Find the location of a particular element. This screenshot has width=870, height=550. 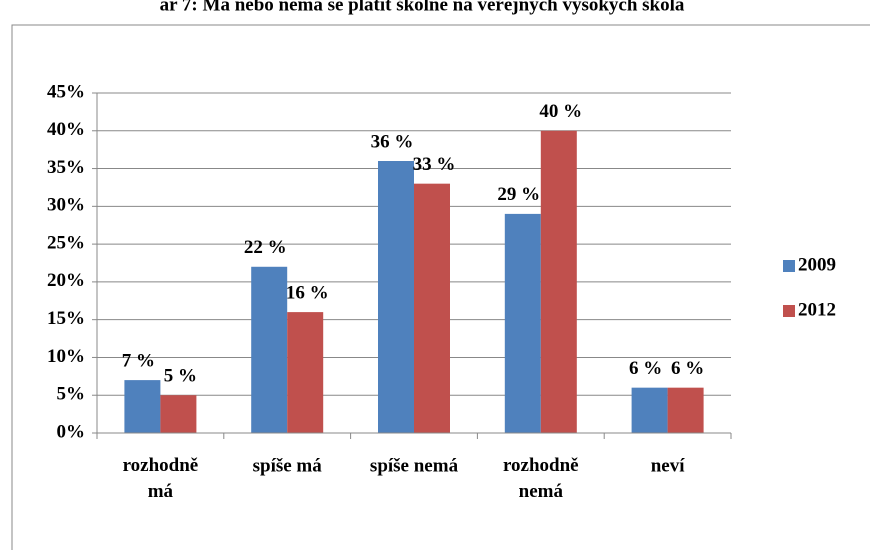

data-label: 7 % is located at coordinates (138, 360).